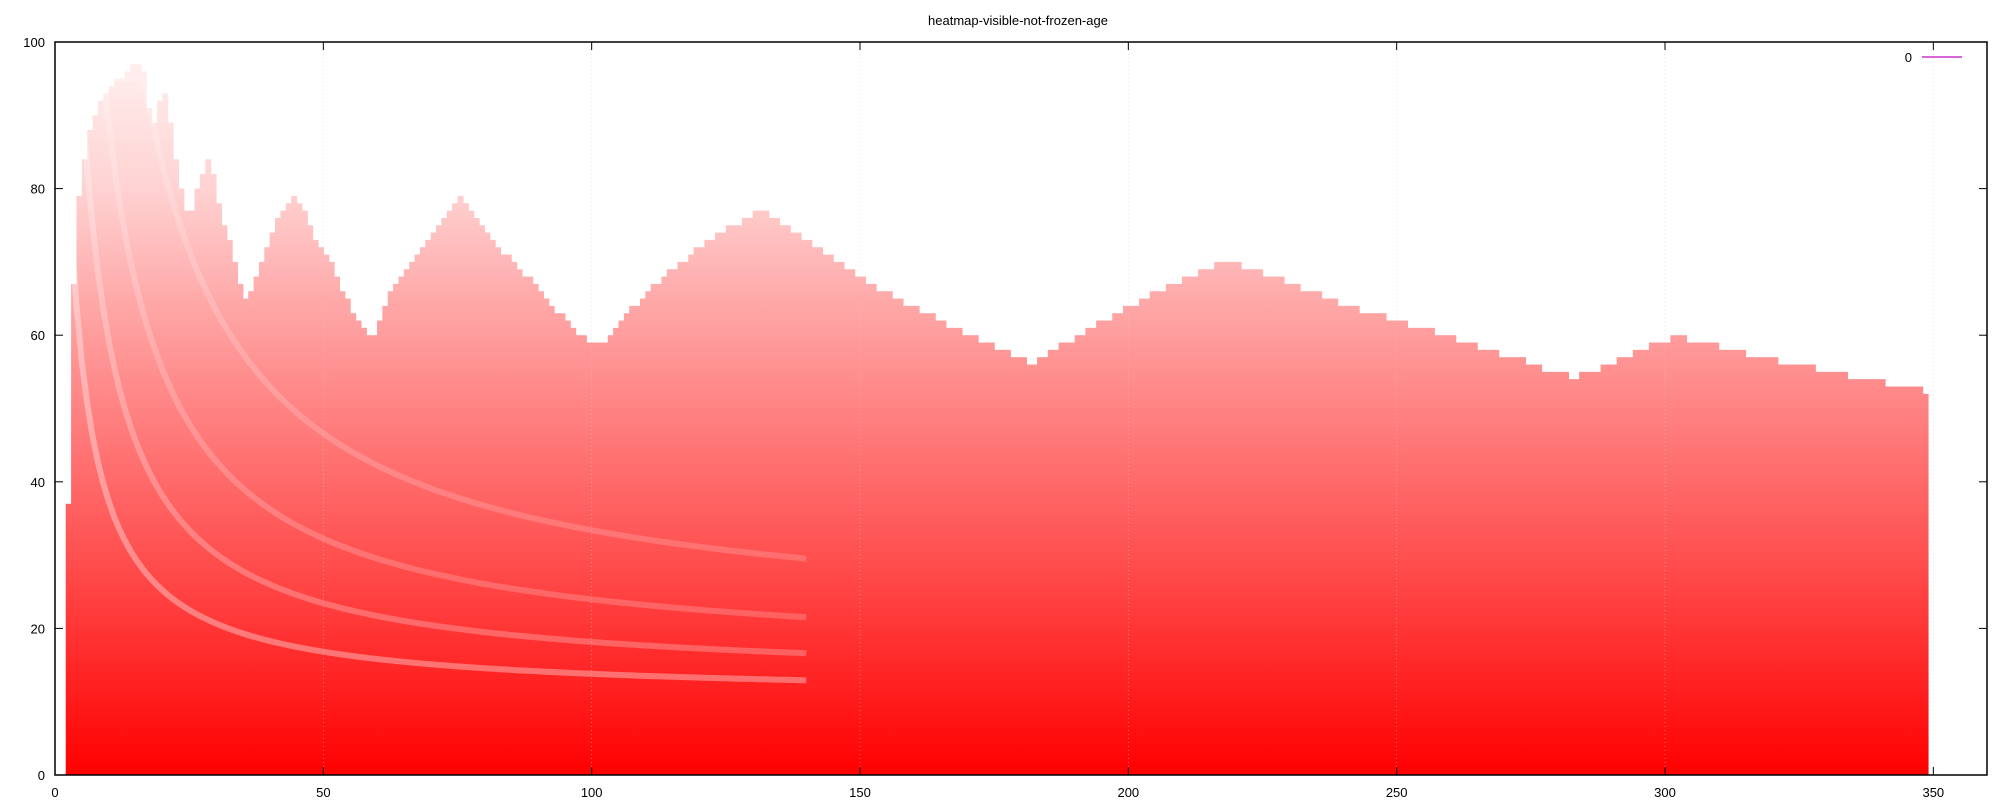 This screenshot has height=805, width=2000. Describe the element at coordinates (38, 335) in the screenshot. I see `y-tick-label: 60` at that location.